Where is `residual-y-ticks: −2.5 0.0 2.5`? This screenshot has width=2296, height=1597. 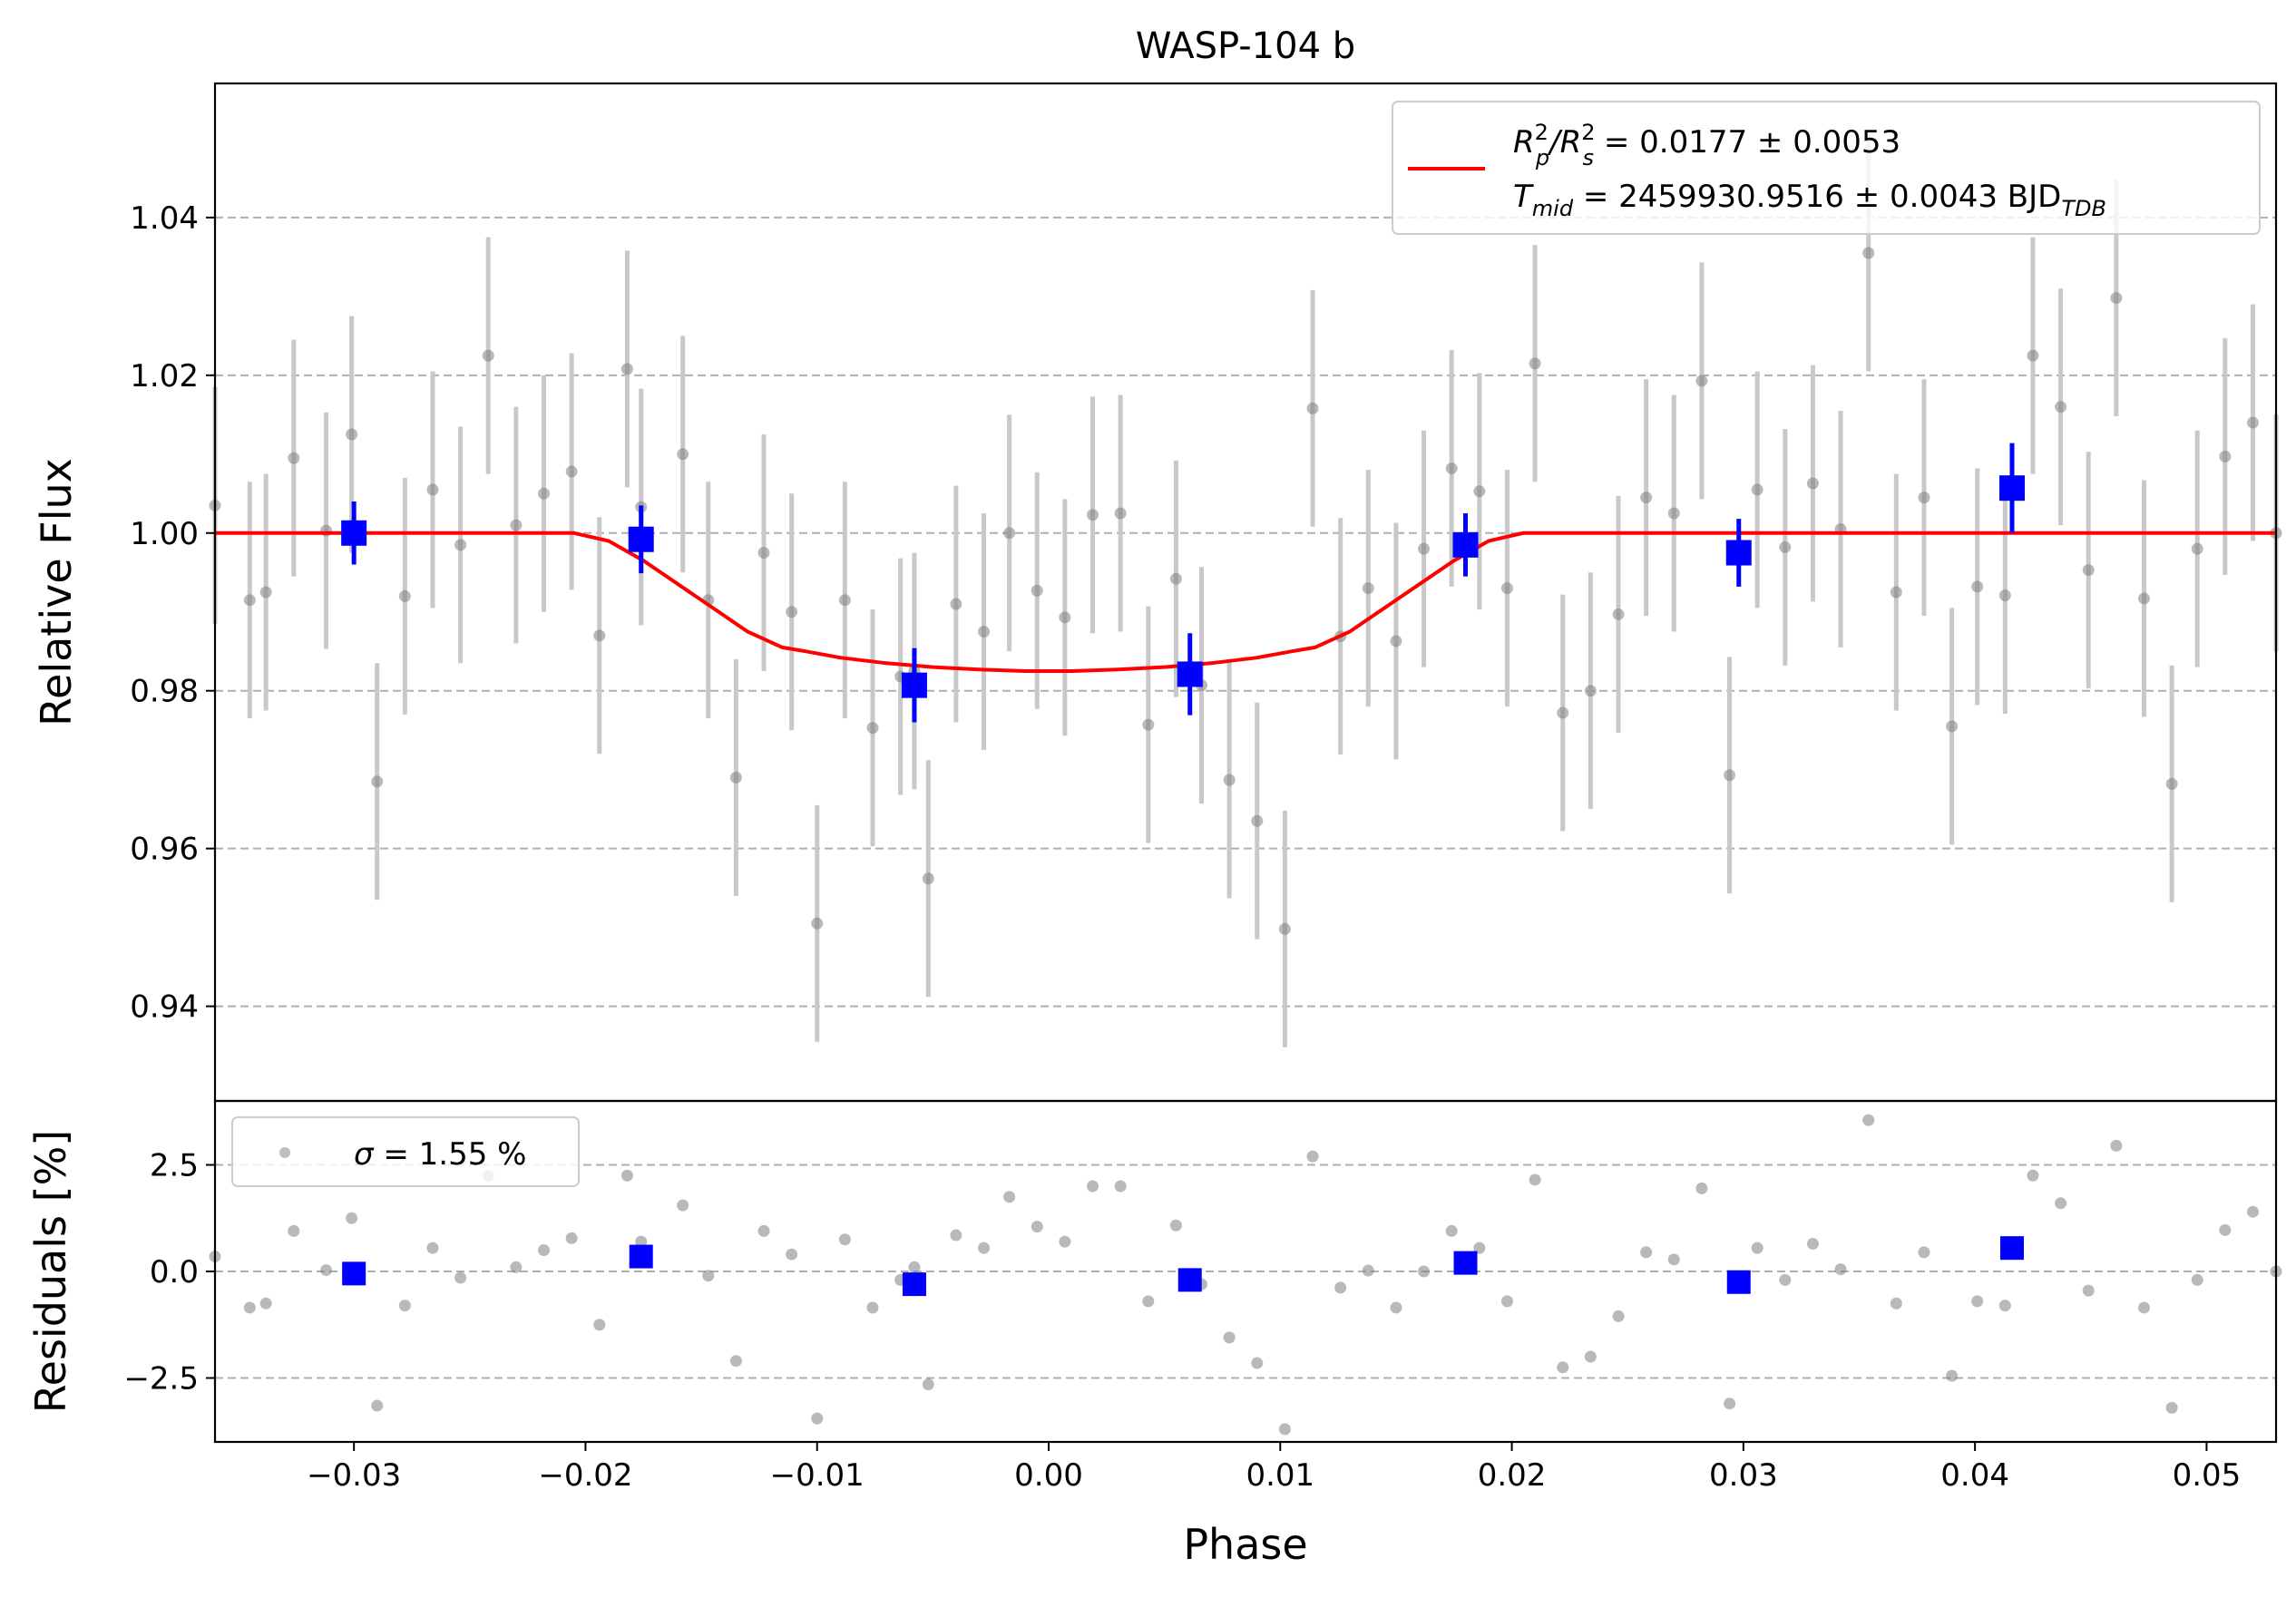 residual-y-ticks: −2.5 0.0 2.5 is located at coordinates (169, 1272).